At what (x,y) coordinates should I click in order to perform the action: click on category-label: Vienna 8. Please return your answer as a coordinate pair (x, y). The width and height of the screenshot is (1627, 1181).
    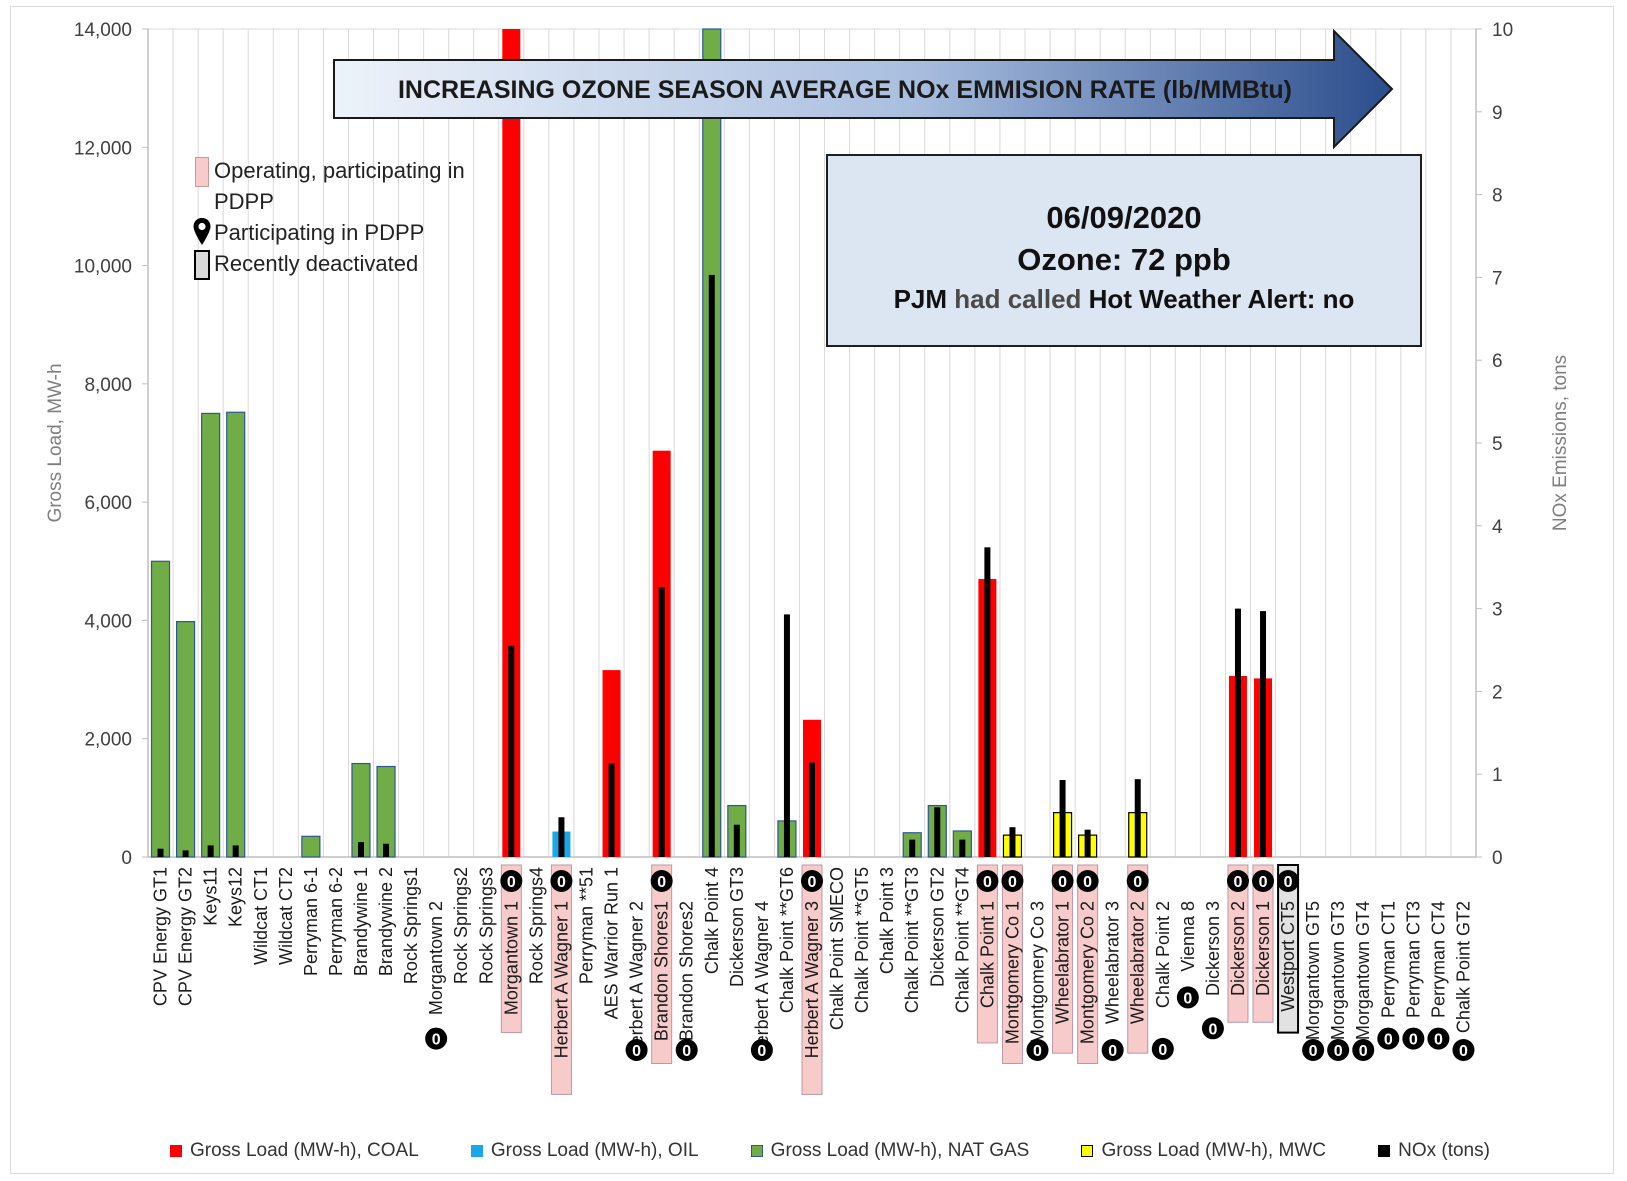
    Looking at the image, I should click on (1188, 936).